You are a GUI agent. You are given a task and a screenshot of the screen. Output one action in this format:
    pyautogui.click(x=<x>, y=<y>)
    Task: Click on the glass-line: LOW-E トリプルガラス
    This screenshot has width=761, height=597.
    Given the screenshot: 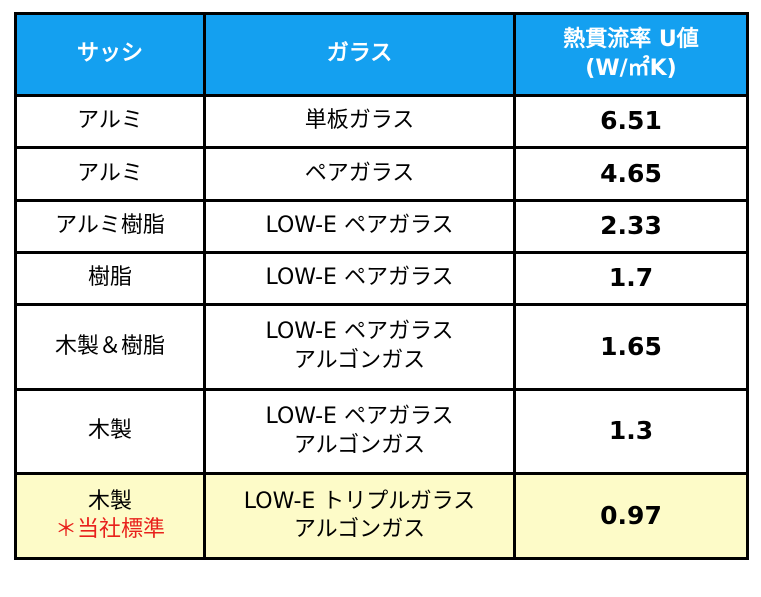 What is the action you would take?
    pyautogui.click(x=359, y=501)
    